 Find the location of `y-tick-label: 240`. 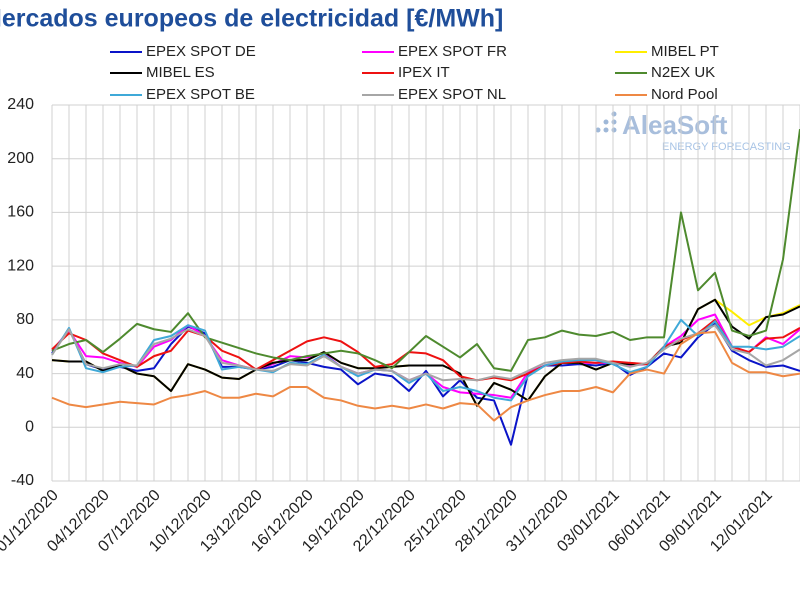

y-tick-label: 240 is located at coordinates (20, 104).